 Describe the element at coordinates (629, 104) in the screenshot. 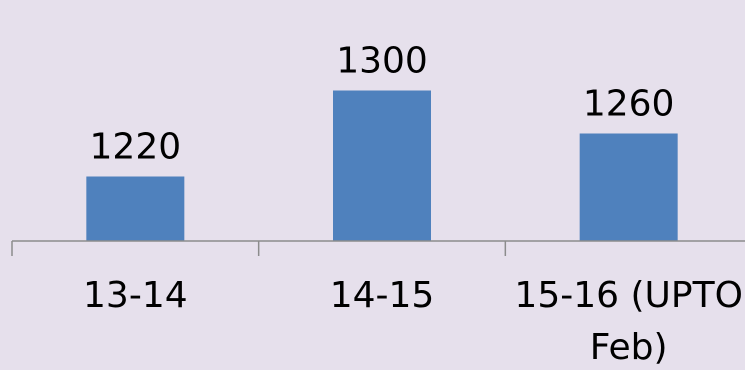

I see `bar-value-label: 1260` at that location.